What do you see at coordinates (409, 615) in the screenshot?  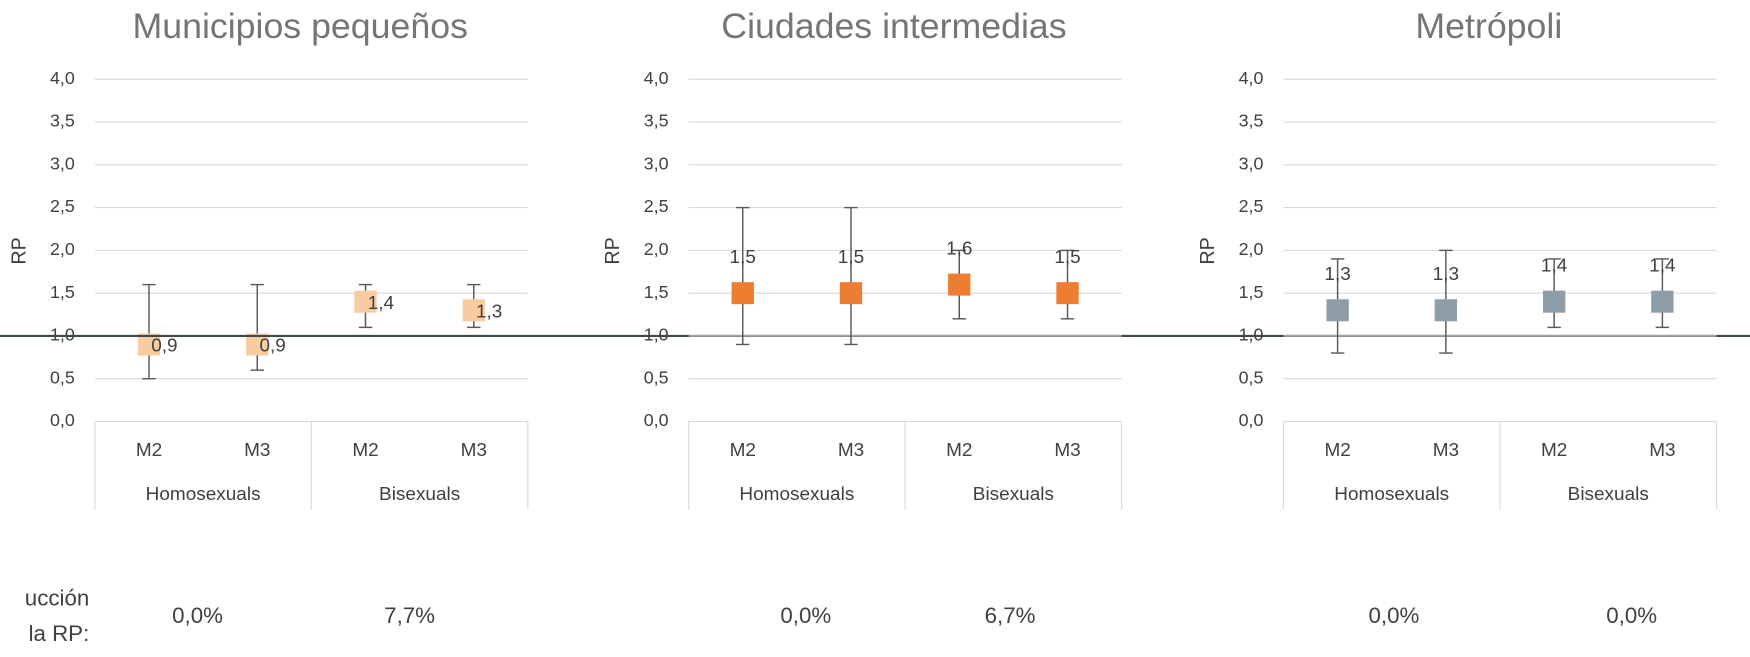 I see `reduction-value: 7,7%` at bounding box center [409, 615].